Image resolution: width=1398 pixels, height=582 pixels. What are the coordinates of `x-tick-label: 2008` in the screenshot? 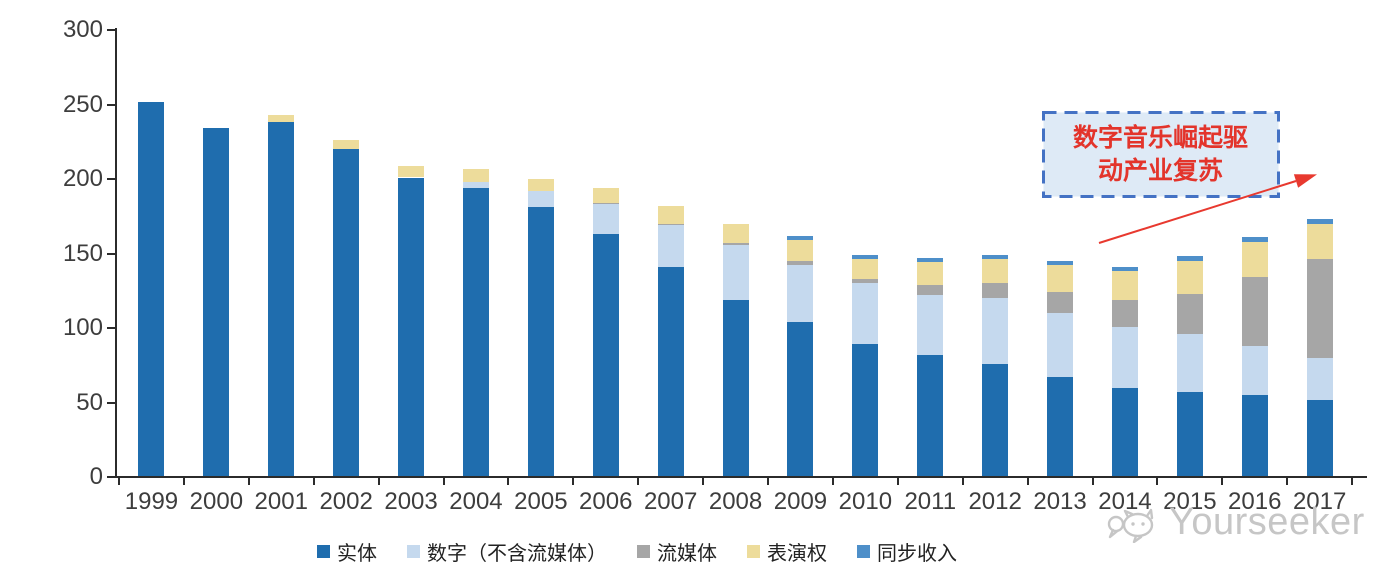 It's located at (735, 501).